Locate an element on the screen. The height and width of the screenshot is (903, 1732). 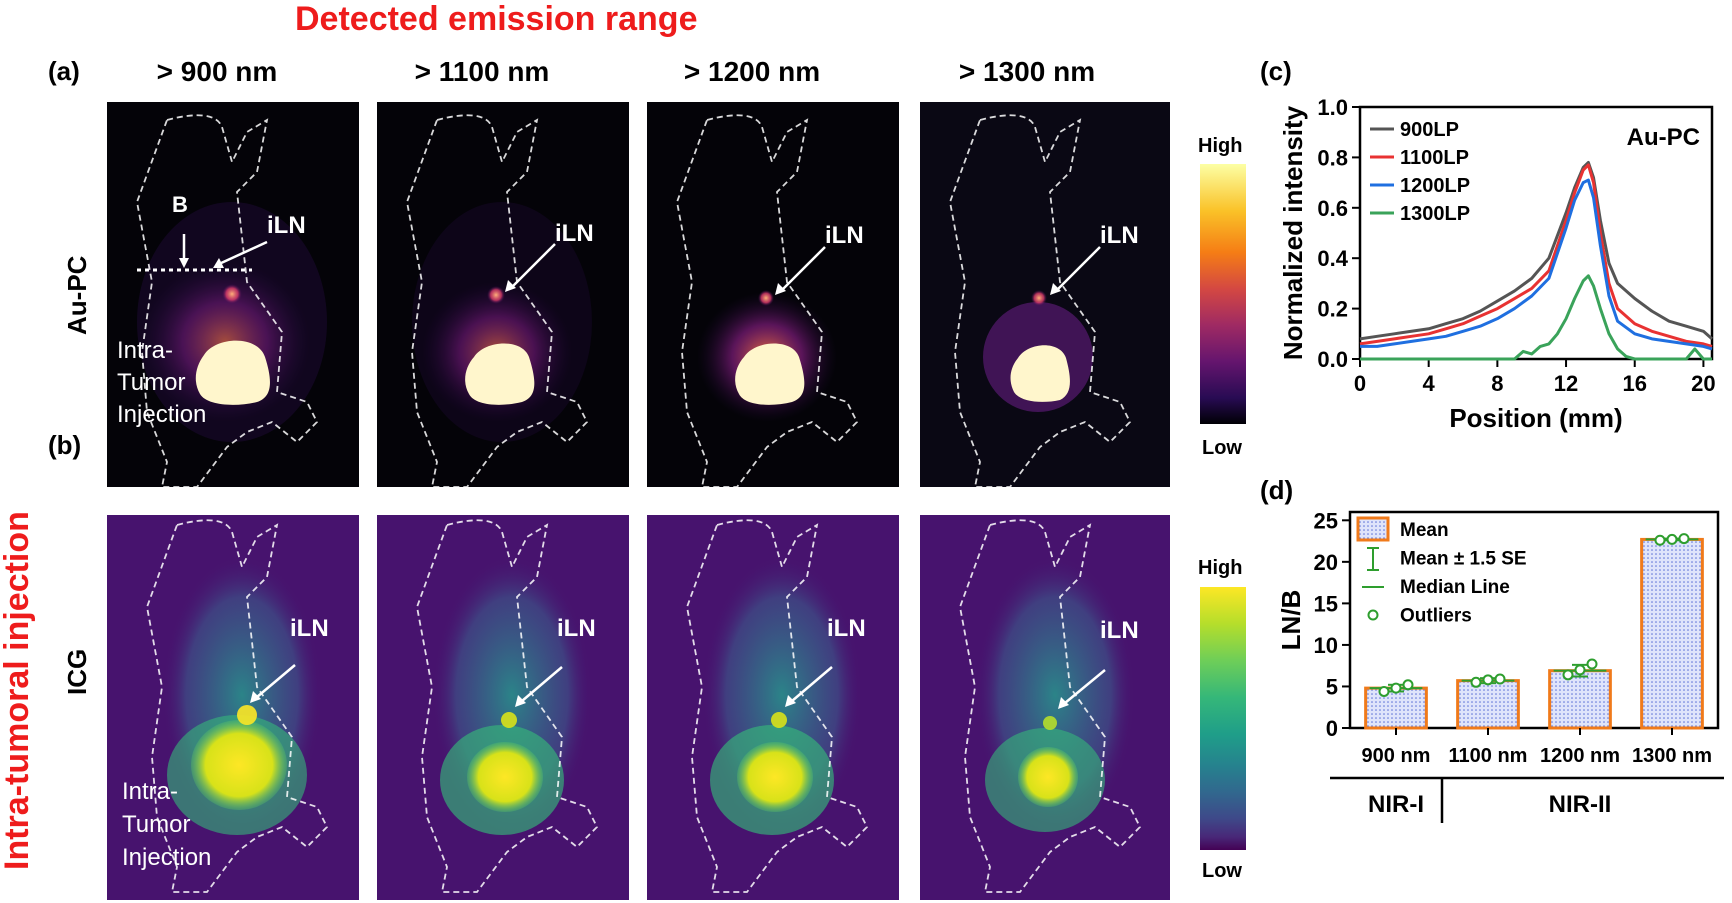
series-line-1200LP is located at coordinates (1536, 264).